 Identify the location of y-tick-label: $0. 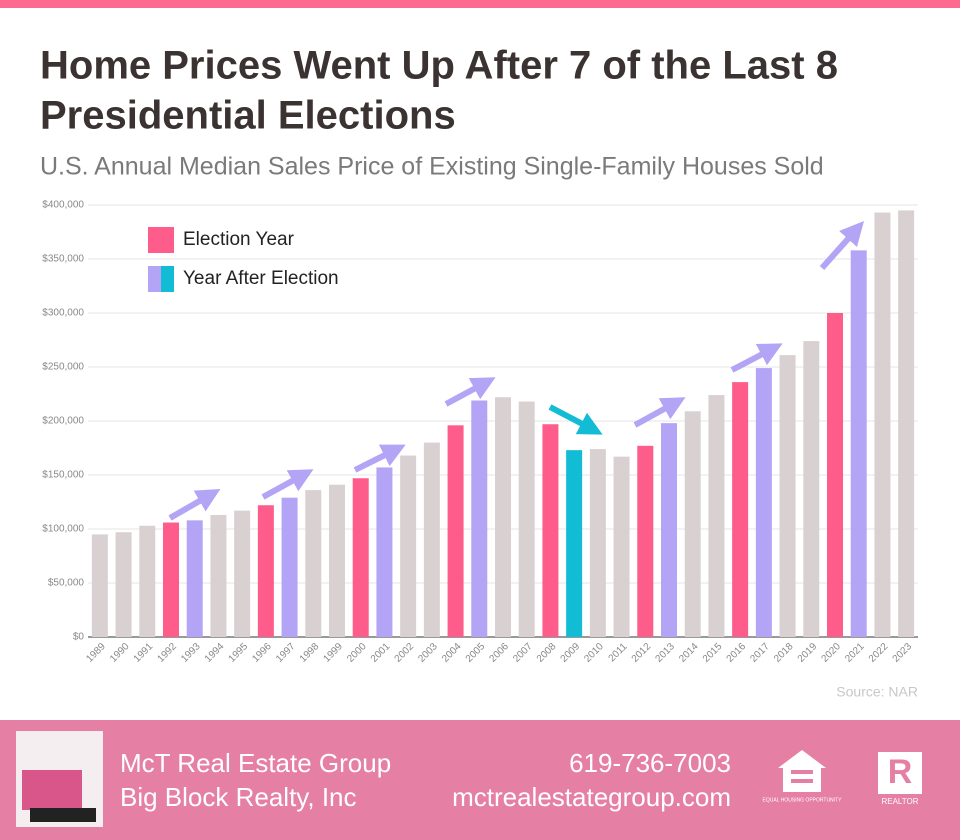
(79, 637).